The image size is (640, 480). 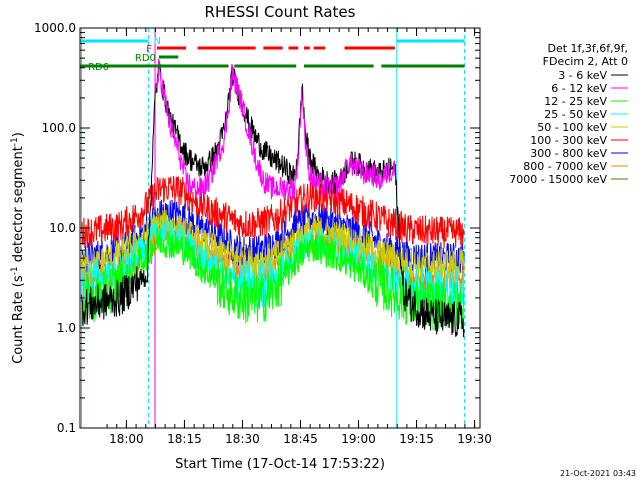 I want to click on state-bar-label-night: N, so click(x=156, y=41).